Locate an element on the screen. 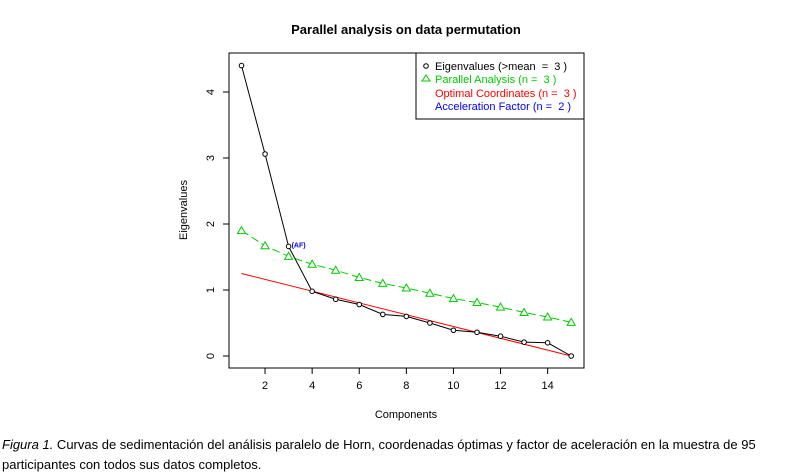 The image size is (788, 475). y-tick-label: 2 is located at coordinates (211, 224).